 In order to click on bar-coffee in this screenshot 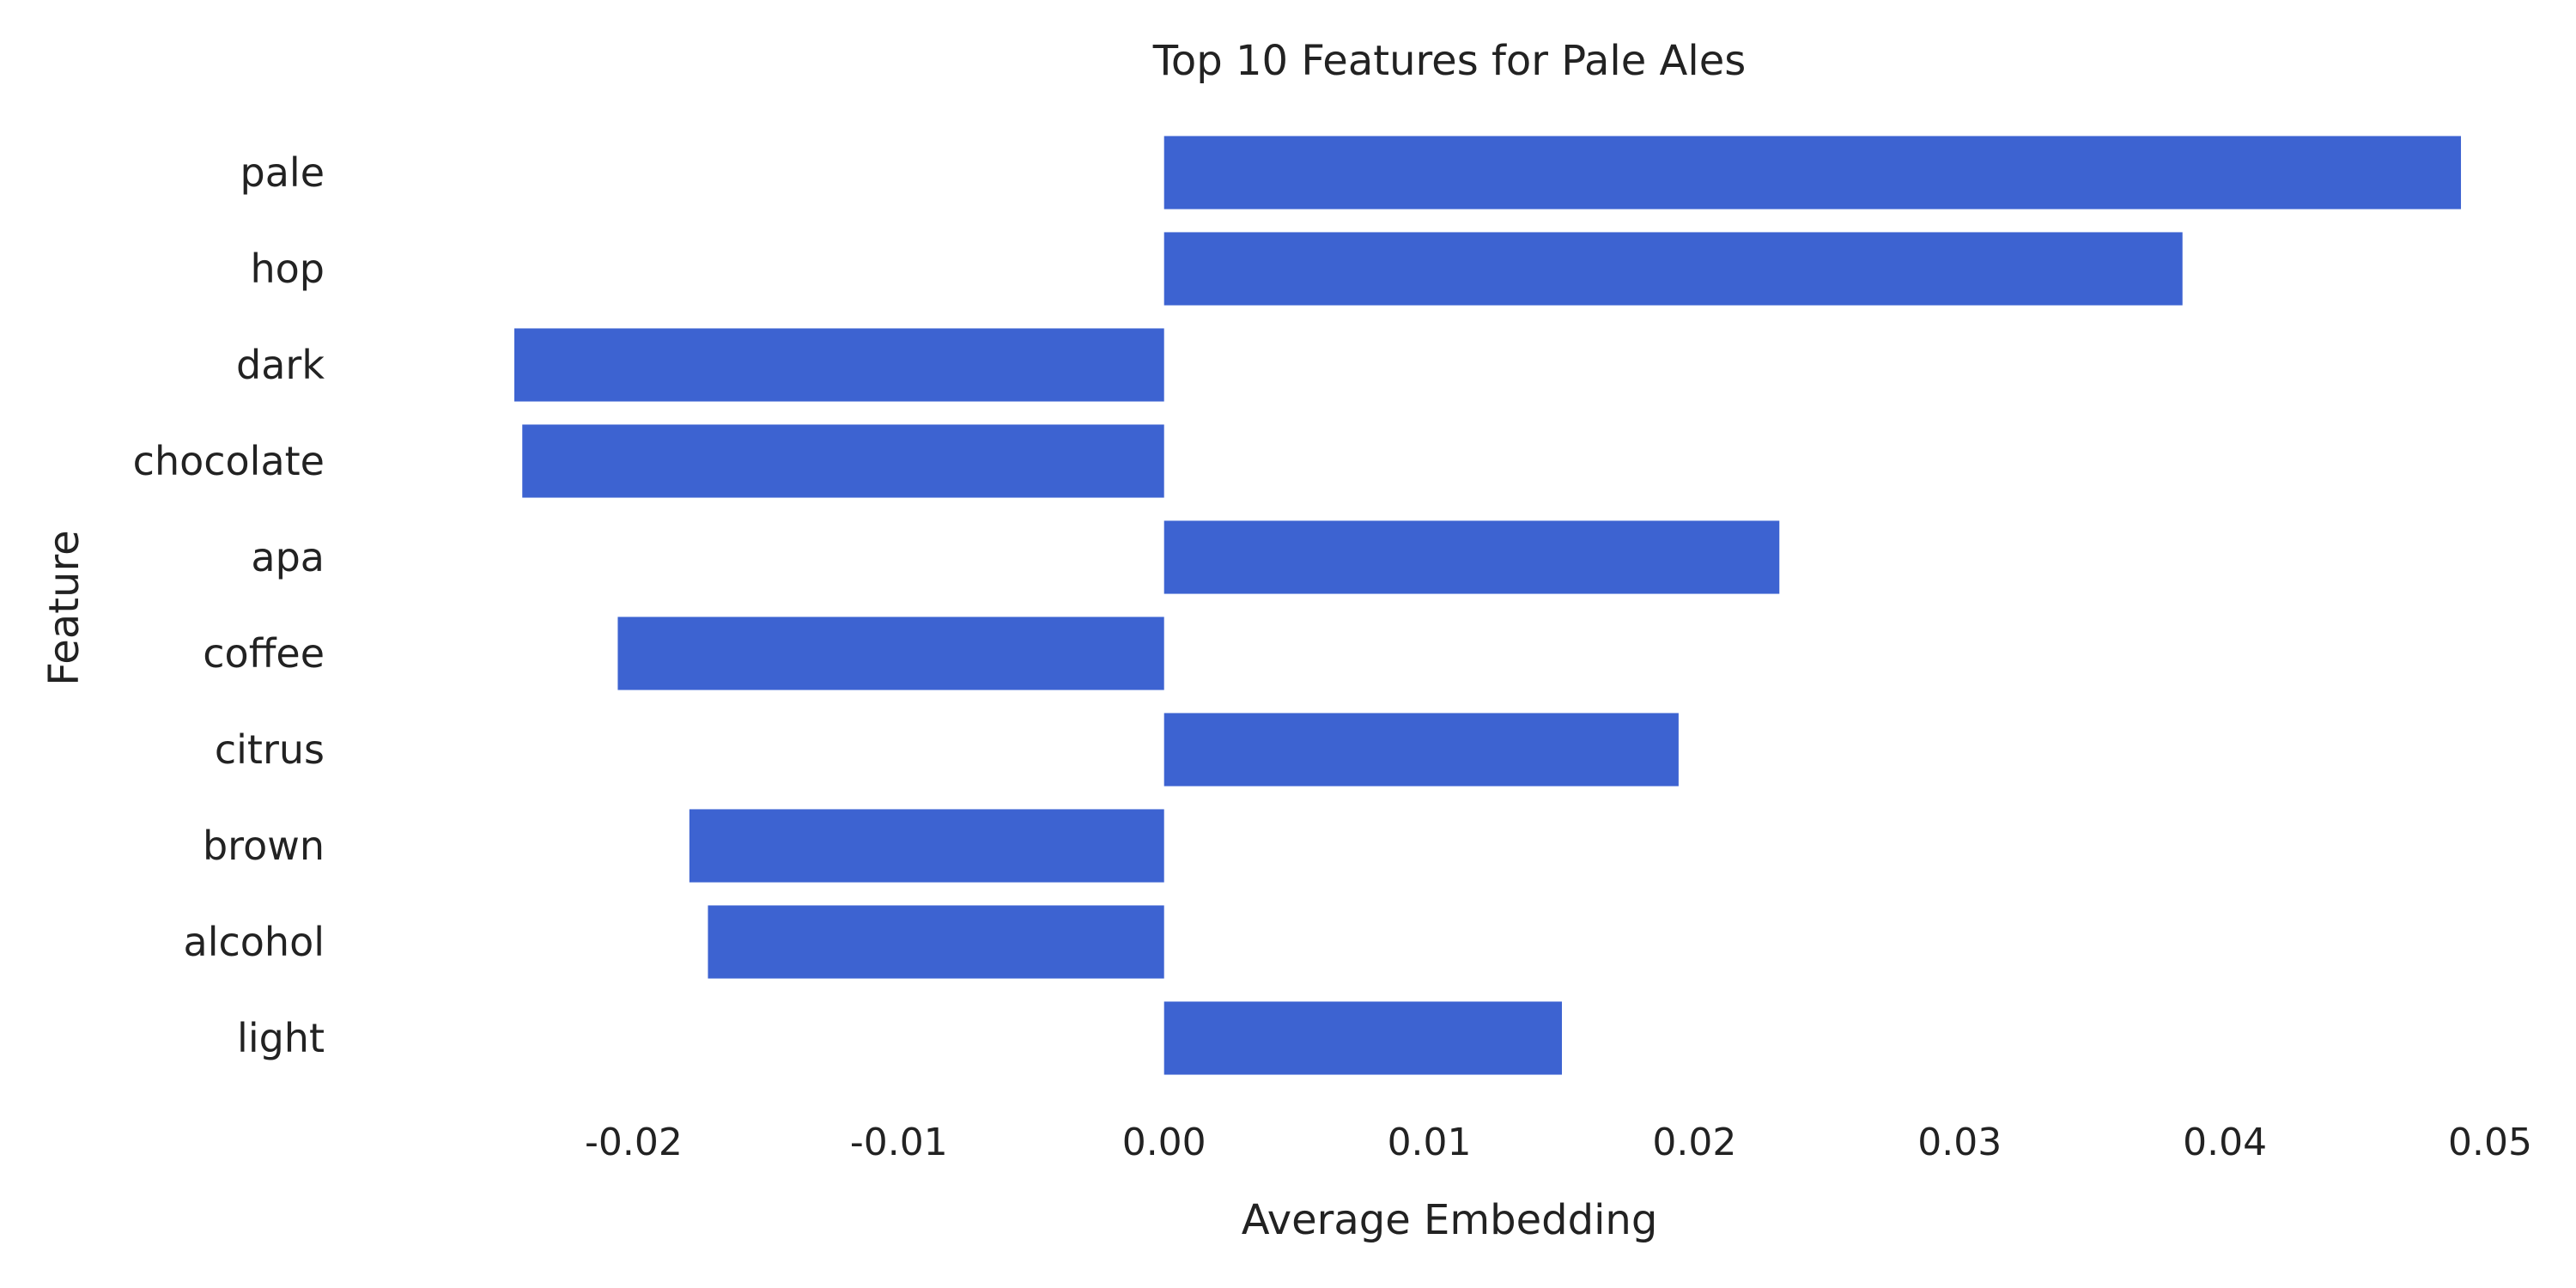, I will do `click(890, 653)`.